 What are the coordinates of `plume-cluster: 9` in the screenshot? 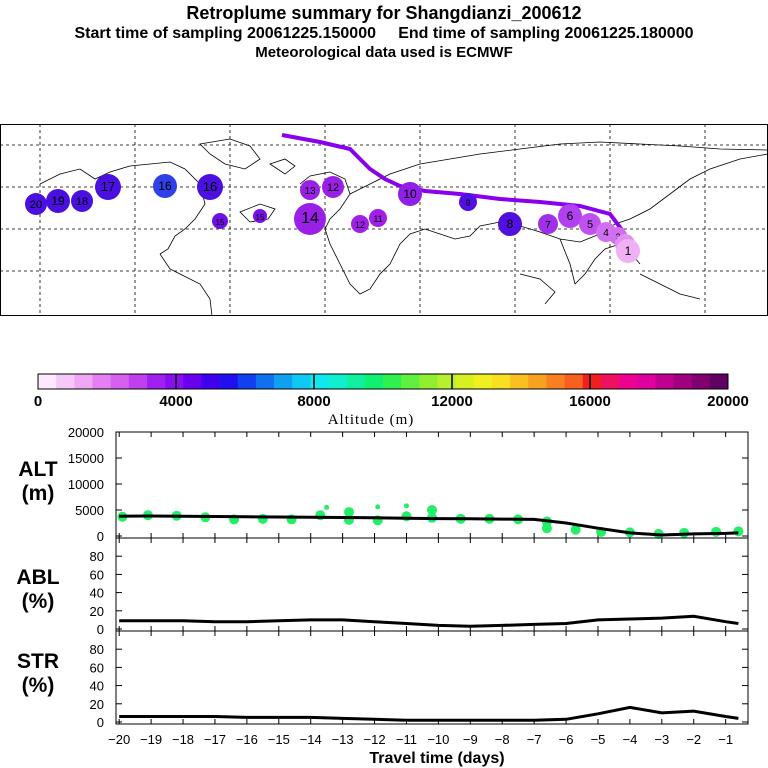 It's located at (468, 202).